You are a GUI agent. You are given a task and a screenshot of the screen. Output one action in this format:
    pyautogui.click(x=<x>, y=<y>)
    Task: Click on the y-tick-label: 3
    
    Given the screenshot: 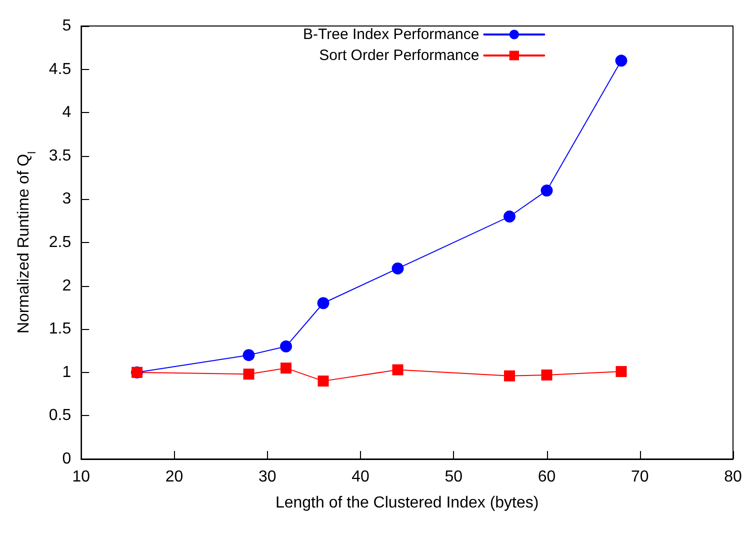 What is the action you would take?
    pyautogui.click(x=67, y=199)
    